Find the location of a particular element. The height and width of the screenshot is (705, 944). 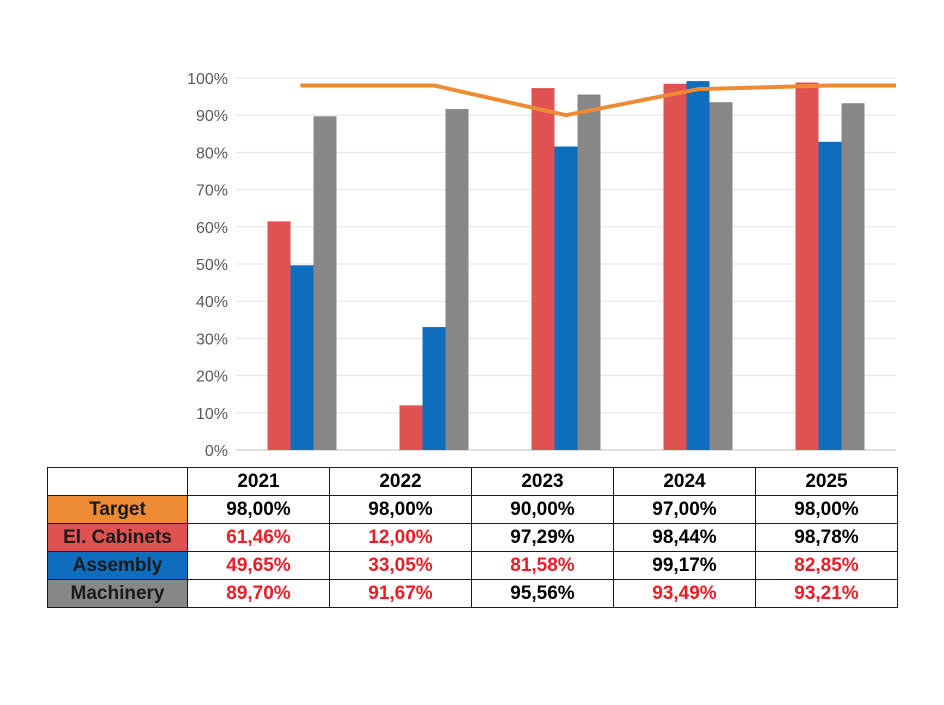

y-tick-label: 40% is located at coordinates (212, 302).